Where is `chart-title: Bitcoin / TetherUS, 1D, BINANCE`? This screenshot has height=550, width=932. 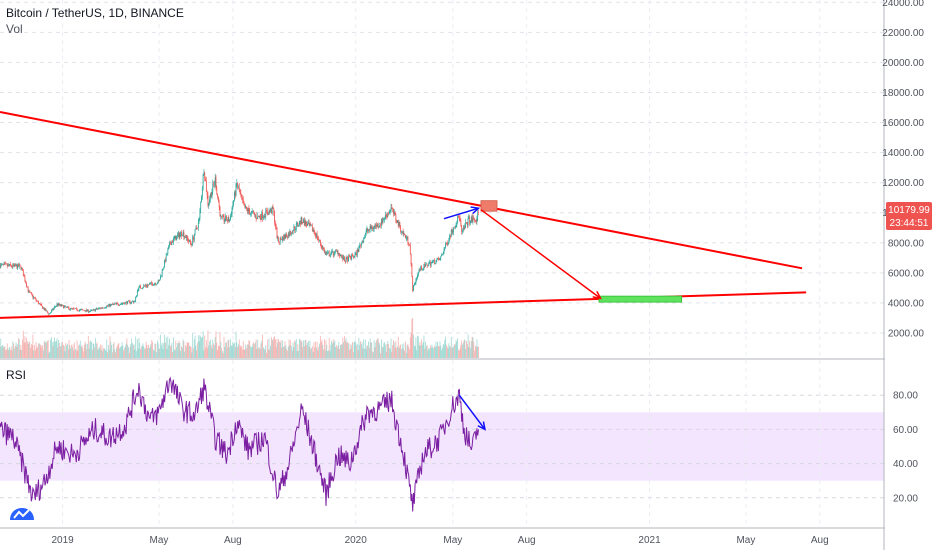 chart-title: Bitcoin / TetherUS, 1D, BINANCE is located at coordinates (95, 13).